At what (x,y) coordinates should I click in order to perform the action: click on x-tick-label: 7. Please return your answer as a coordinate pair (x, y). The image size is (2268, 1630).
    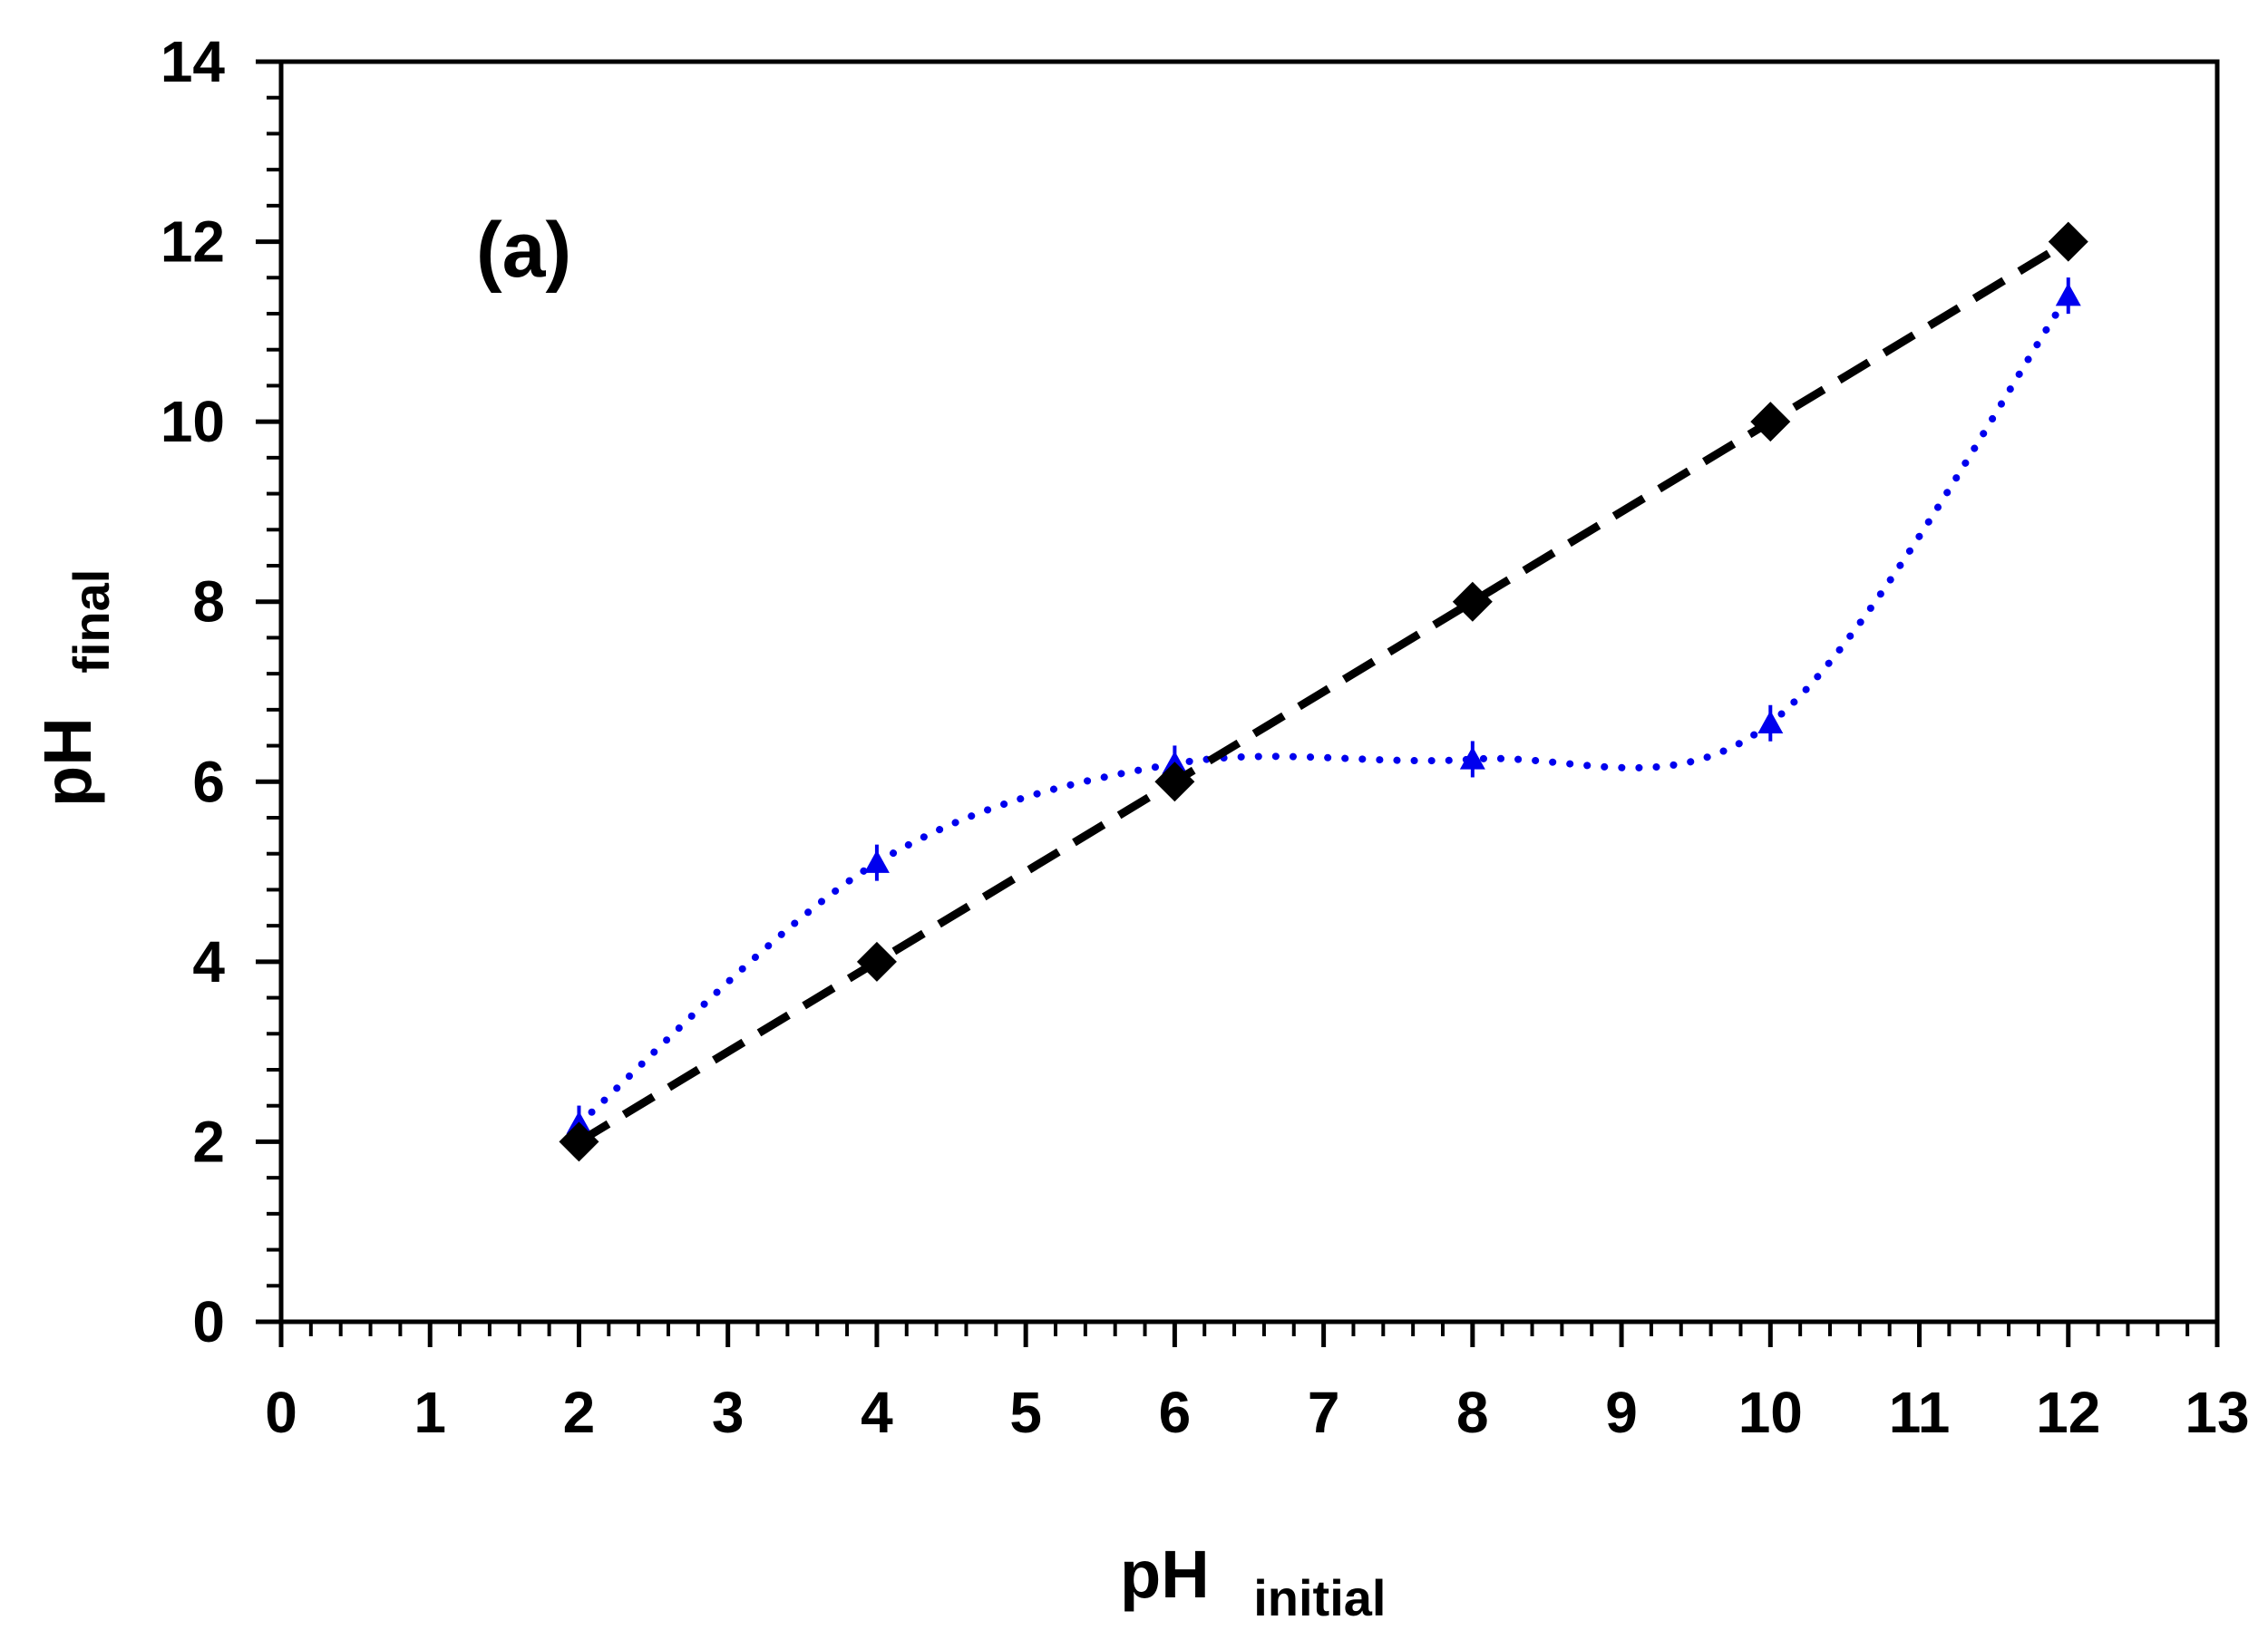
    Looking at the image, I should click on (1324, 1412).